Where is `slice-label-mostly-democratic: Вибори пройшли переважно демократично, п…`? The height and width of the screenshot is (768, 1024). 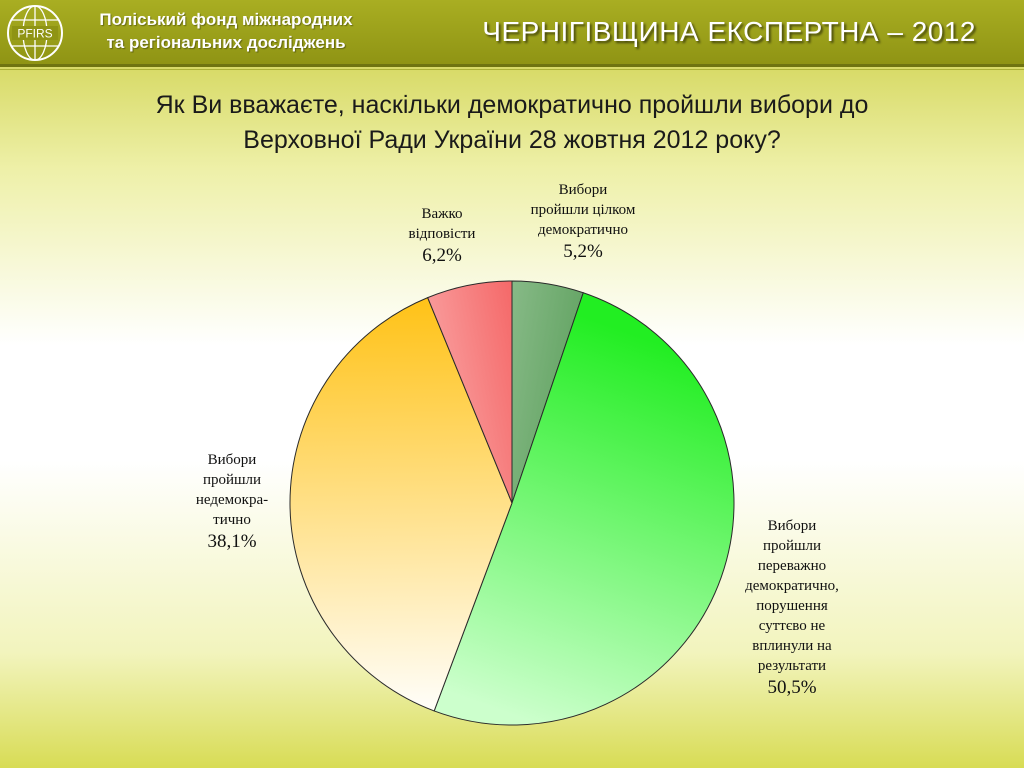
slice-label-mostly-democratic: Вибори пройшли переважно демократично, п… is located at coordinates (792, 608).